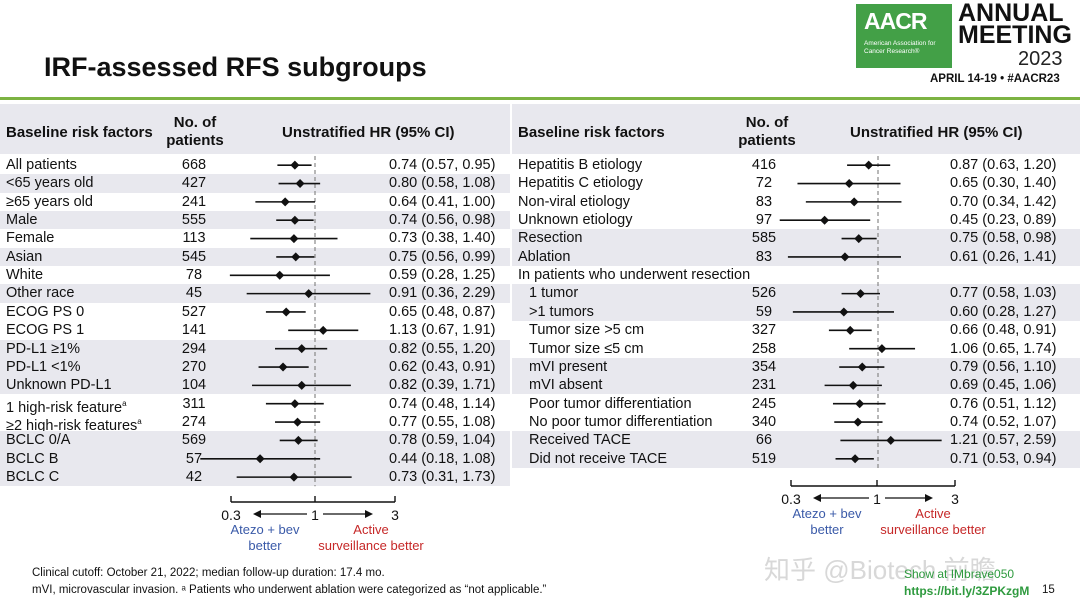 This screenshot has width=1080, height=610. What do you see at coordinates (33, 476) in the screenshot?
I see `row-label: BCLC C` at bounding box center [33, 476].